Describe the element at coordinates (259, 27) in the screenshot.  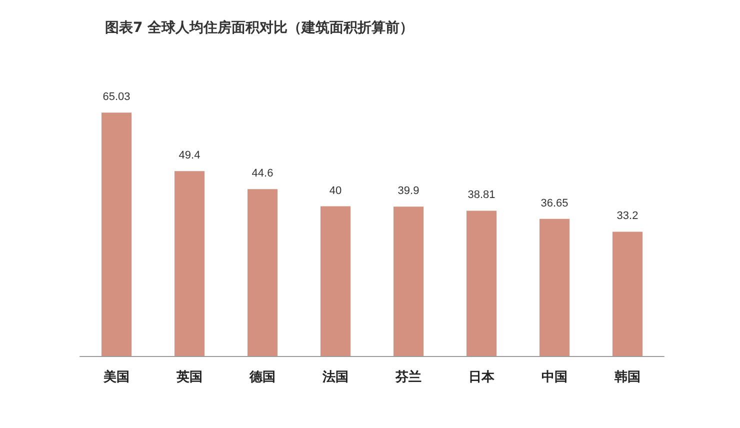
I see `chart-title: 图表7 全球人均住房面积对比（建筑面积折算前）` at that location.